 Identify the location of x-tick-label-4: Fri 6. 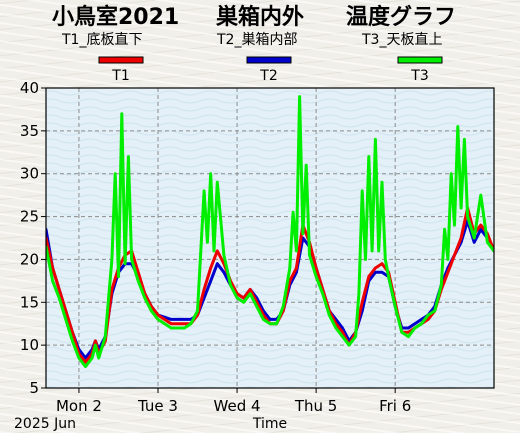
(395, 406).